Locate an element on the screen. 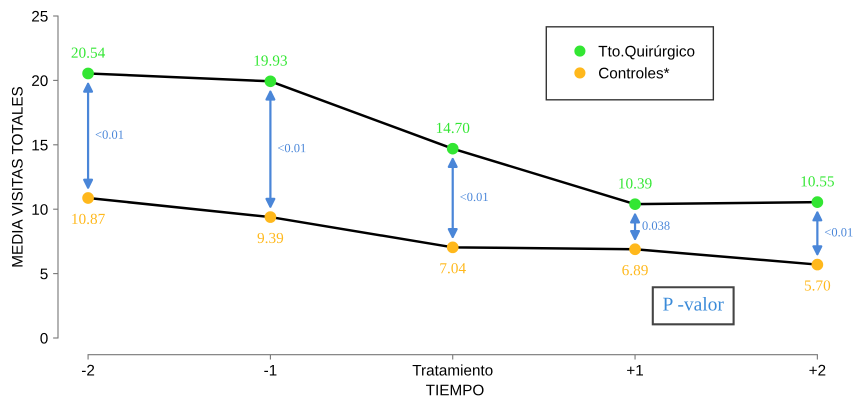  data-label: 9.39 is located at coordinates (271, 238).